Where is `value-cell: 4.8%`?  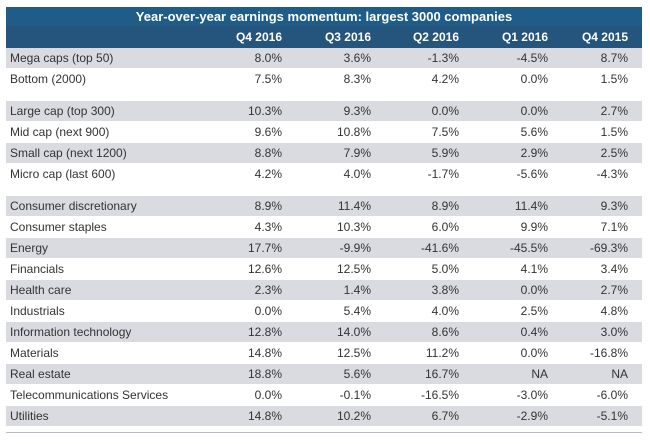
value-cell: 4.8% is located at coordinates (614, 311).